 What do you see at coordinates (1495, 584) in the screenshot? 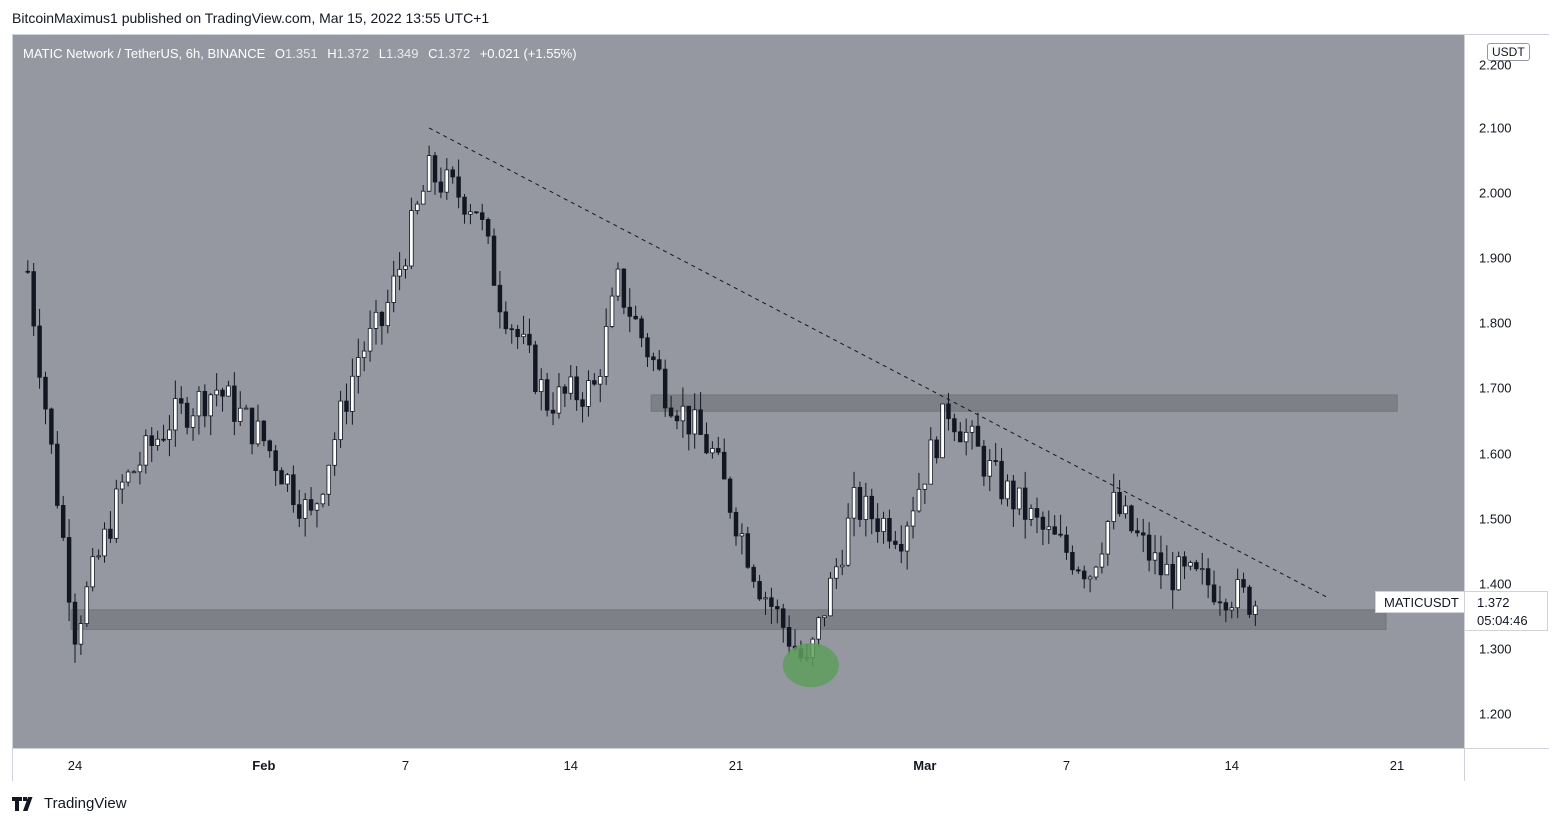
I see `price-tick: 1.400` at bounding box center [1495, 584].